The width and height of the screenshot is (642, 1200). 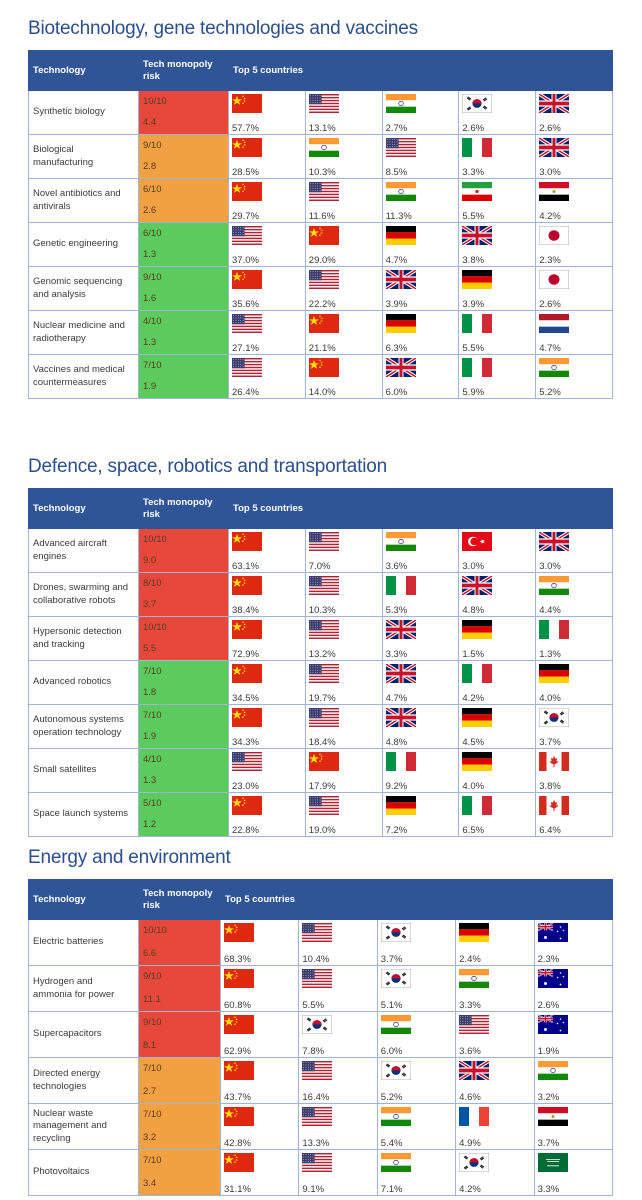 I want to click on header-top-5-countries: Top 5 countries, so click(x=420, y=508).